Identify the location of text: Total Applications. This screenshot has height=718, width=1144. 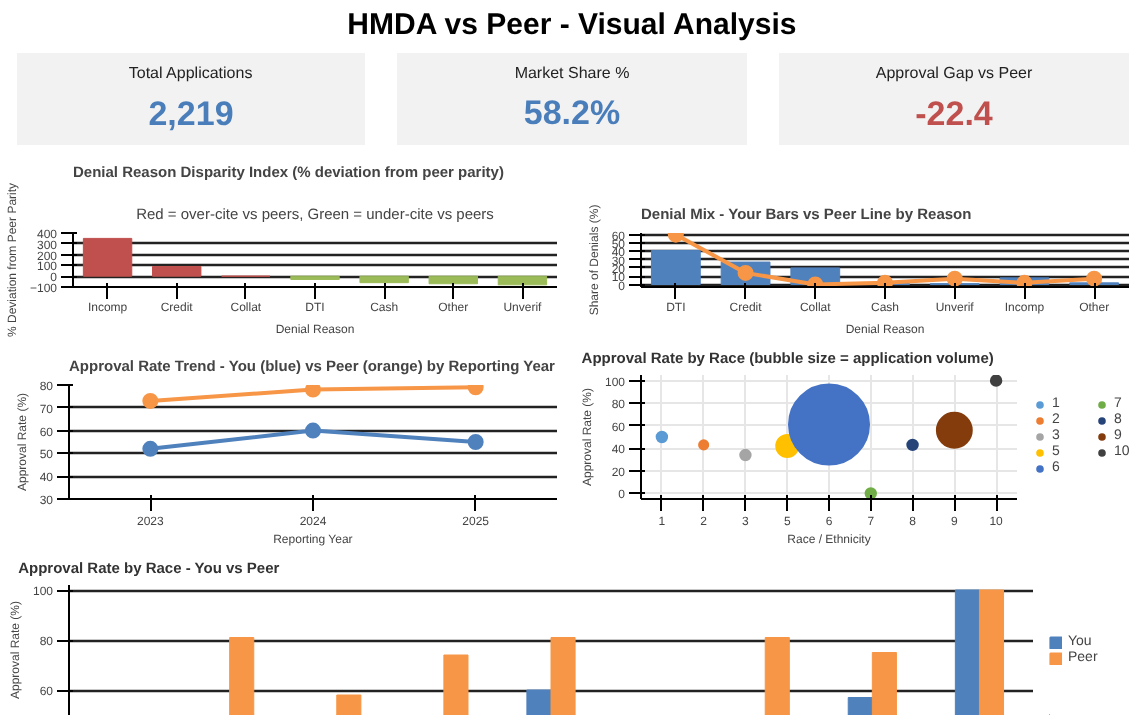
(190, 73).